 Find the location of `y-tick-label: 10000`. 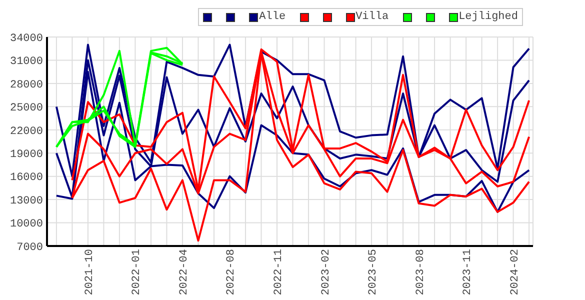

y-tick-label: 10000 is located at coordinates (26, 224).